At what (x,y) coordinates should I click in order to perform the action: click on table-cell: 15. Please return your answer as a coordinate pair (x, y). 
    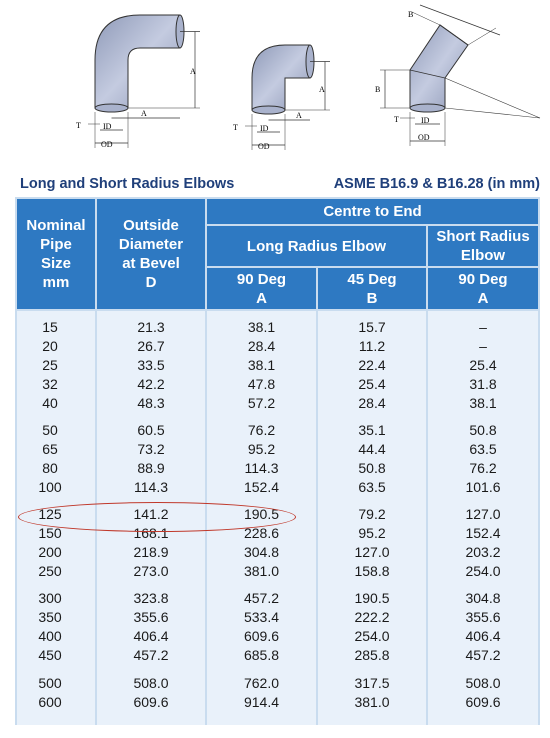
    Looking at the image, I should click on (50, 327).